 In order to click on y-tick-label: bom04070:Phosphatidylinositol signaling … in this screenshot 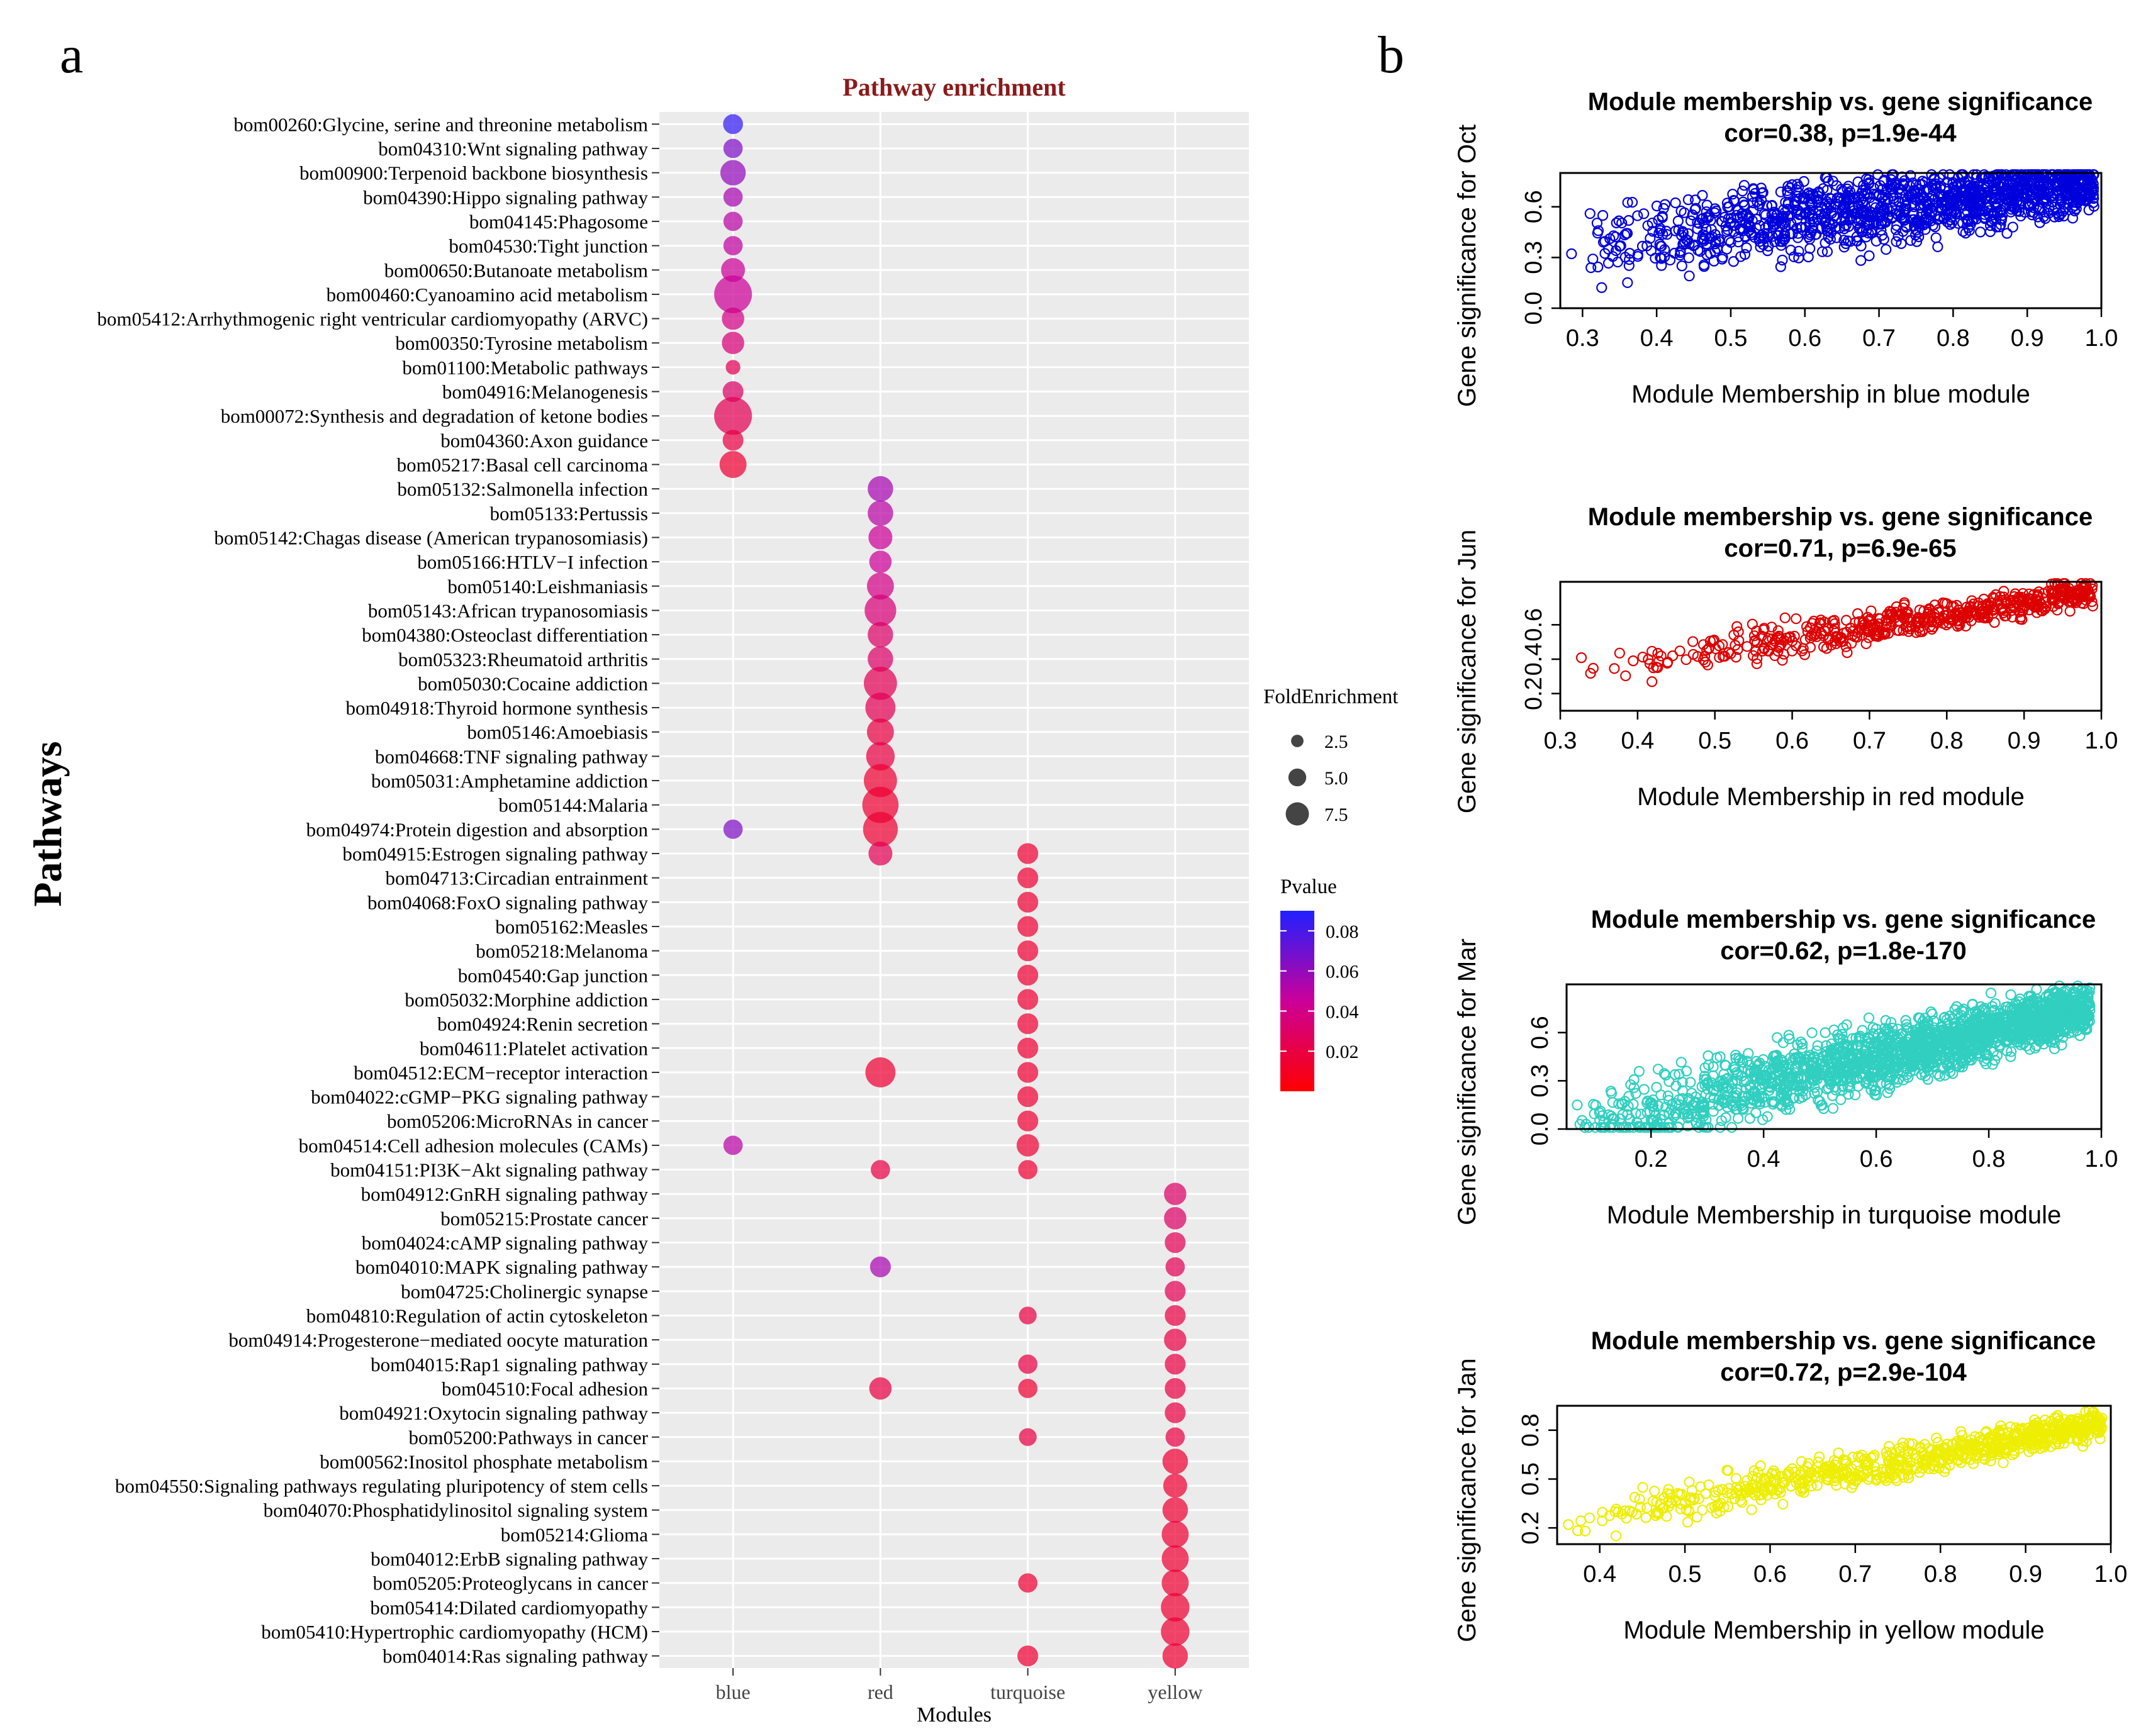, I will do `click(456, 1511)`.